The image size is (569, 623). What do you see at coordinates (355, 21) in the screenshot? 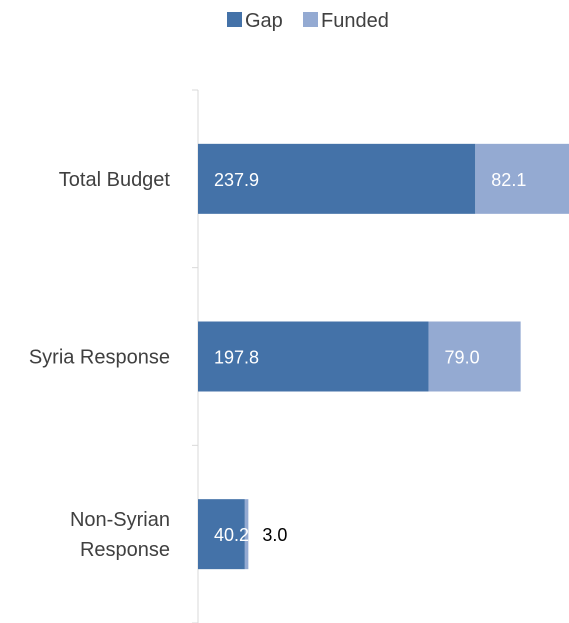
I see `legend-label-funded: Funded` at bounding box center [355, 21].